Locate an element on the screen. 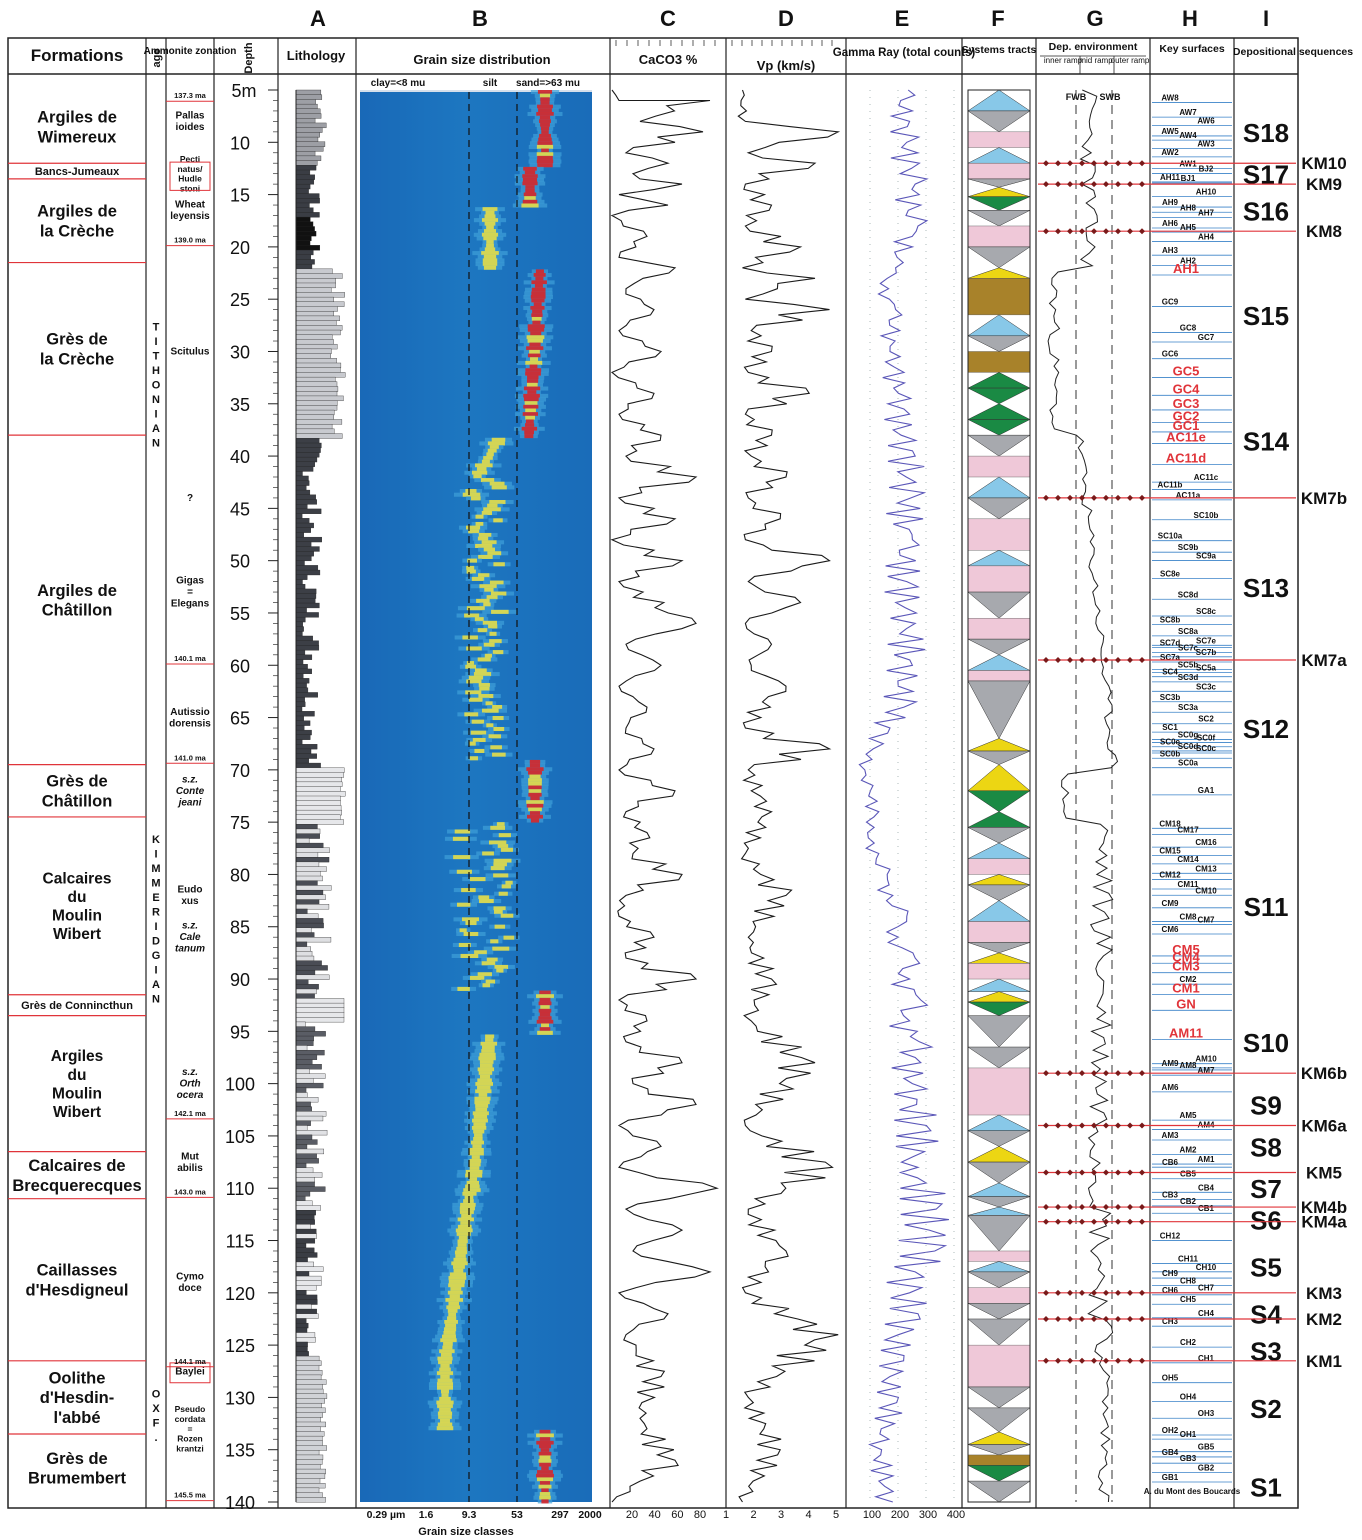 Image resolution: width=1362 pixels, height=1540 pixels. ammonite-zone-label: Pecti is located at coordinates (190, 159).